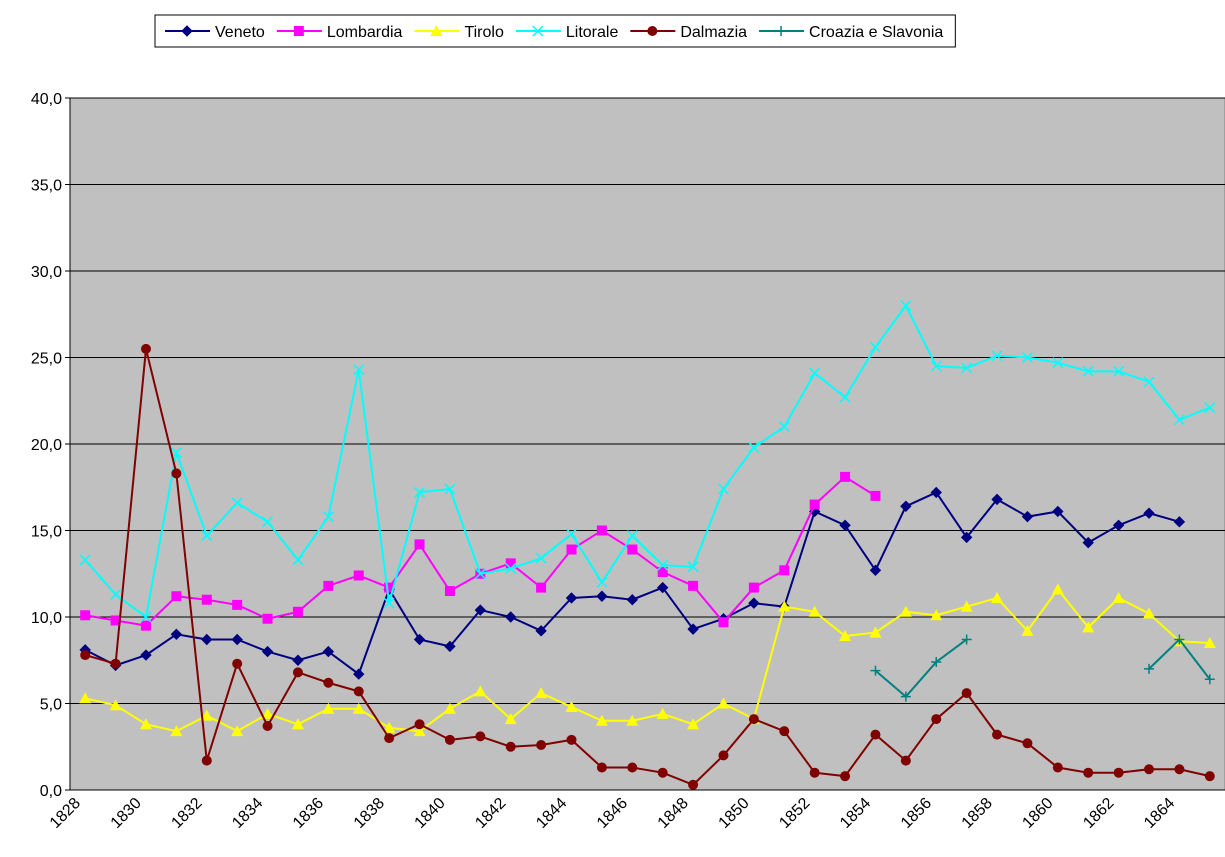 The image size is (1225, 857). What do you see at coordinates (126, 813) in the screenshot?
I see `x-tick-label: 1830` at bounding box center [126, 813].